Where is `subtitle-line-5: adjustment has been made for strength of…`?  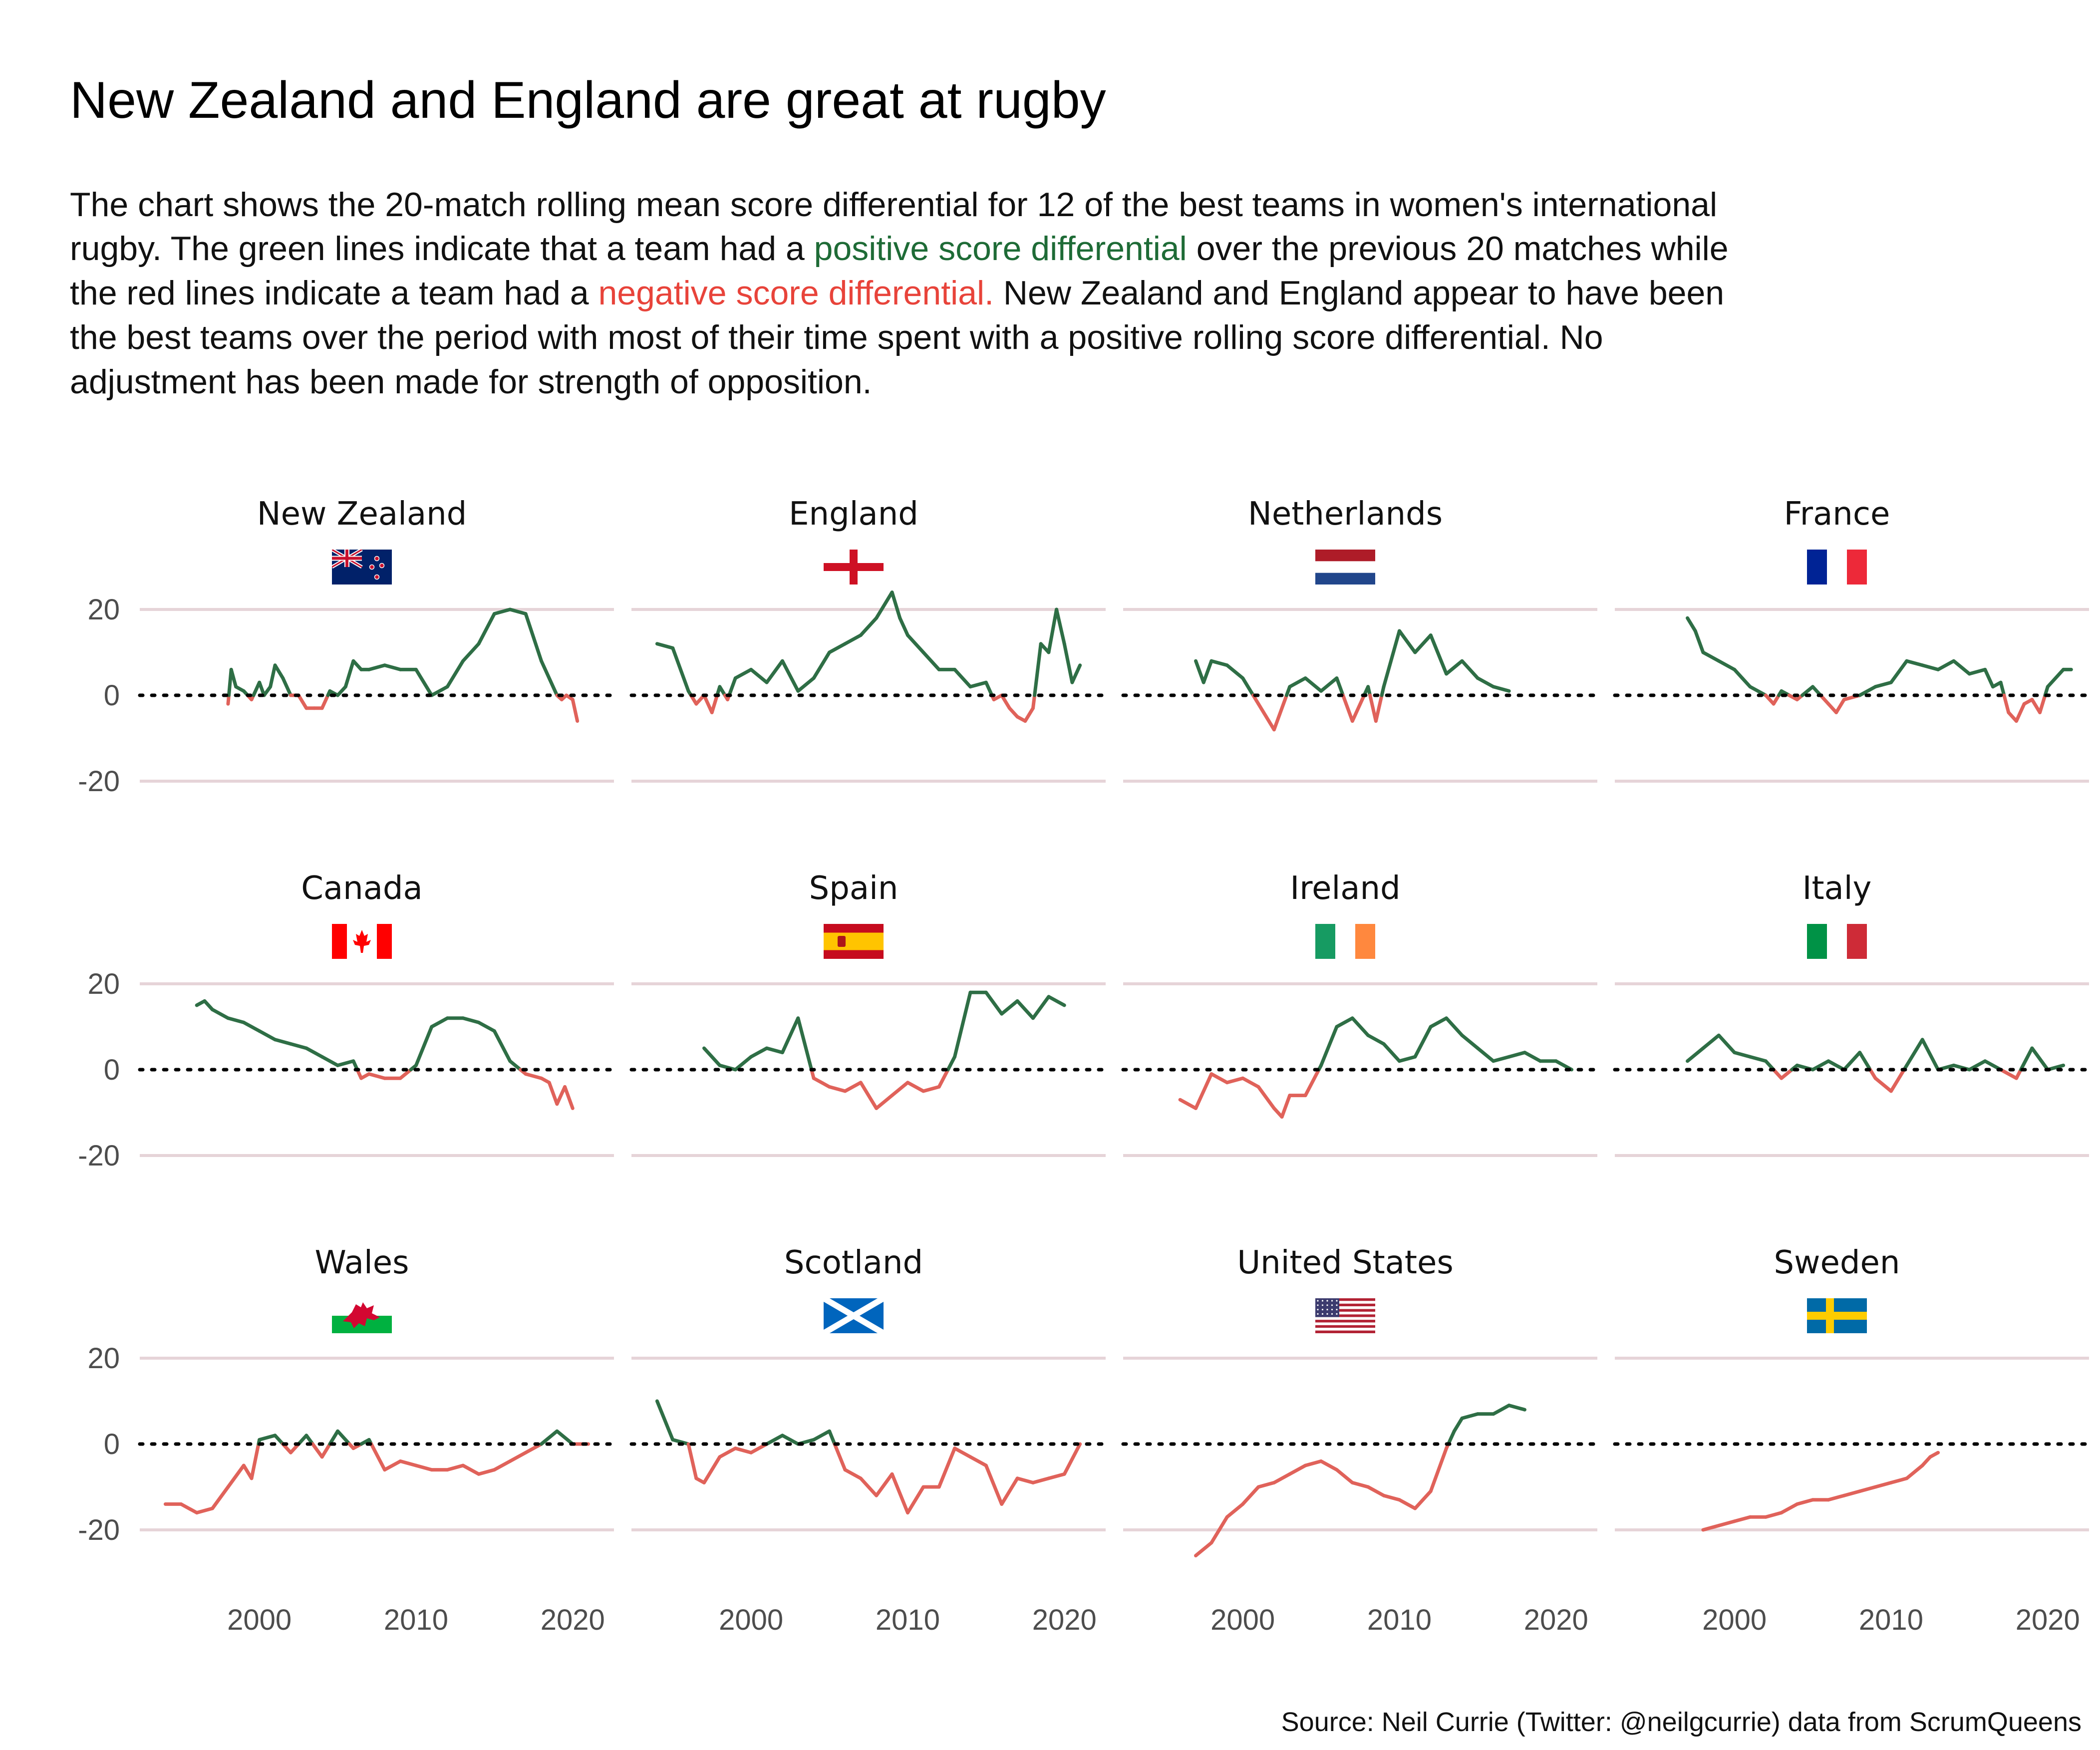
subtitle-line-5: adjustment has been made for strength of… is located at coordinates (471, 382).